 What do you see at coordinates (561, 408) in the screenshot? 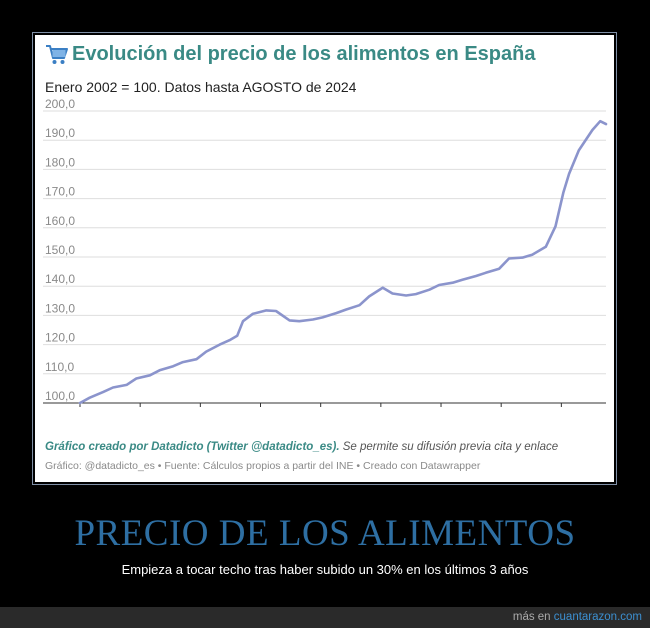
I see `x-tick-label: 2022M09` at bounding box center [561, 408].